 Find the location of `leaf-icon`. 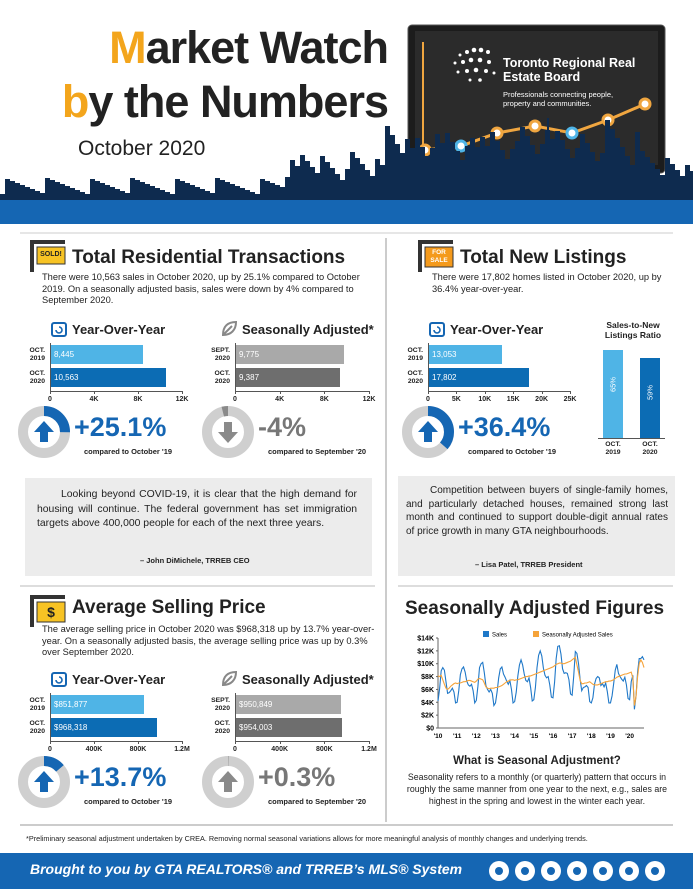

leaf-icon is located at coordinates (229, 328).